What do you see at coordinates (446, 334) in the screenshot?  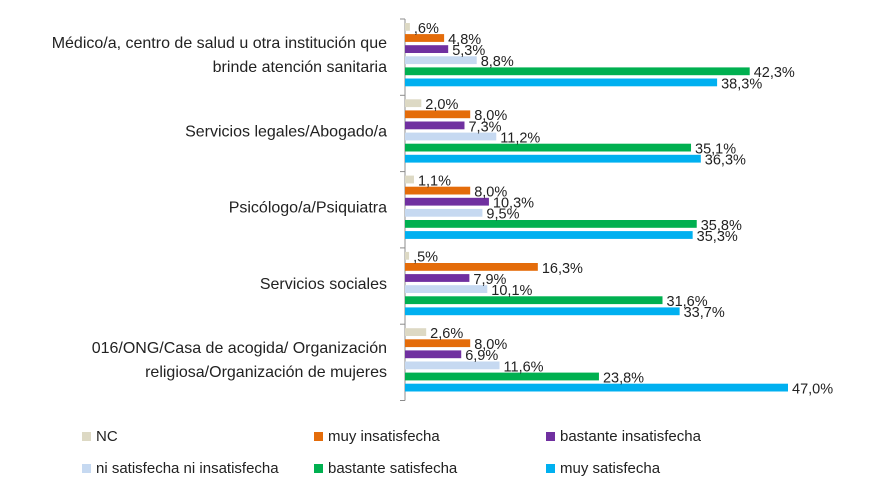 I see `value-label: 2,6%` at bounding box center [446, 334].